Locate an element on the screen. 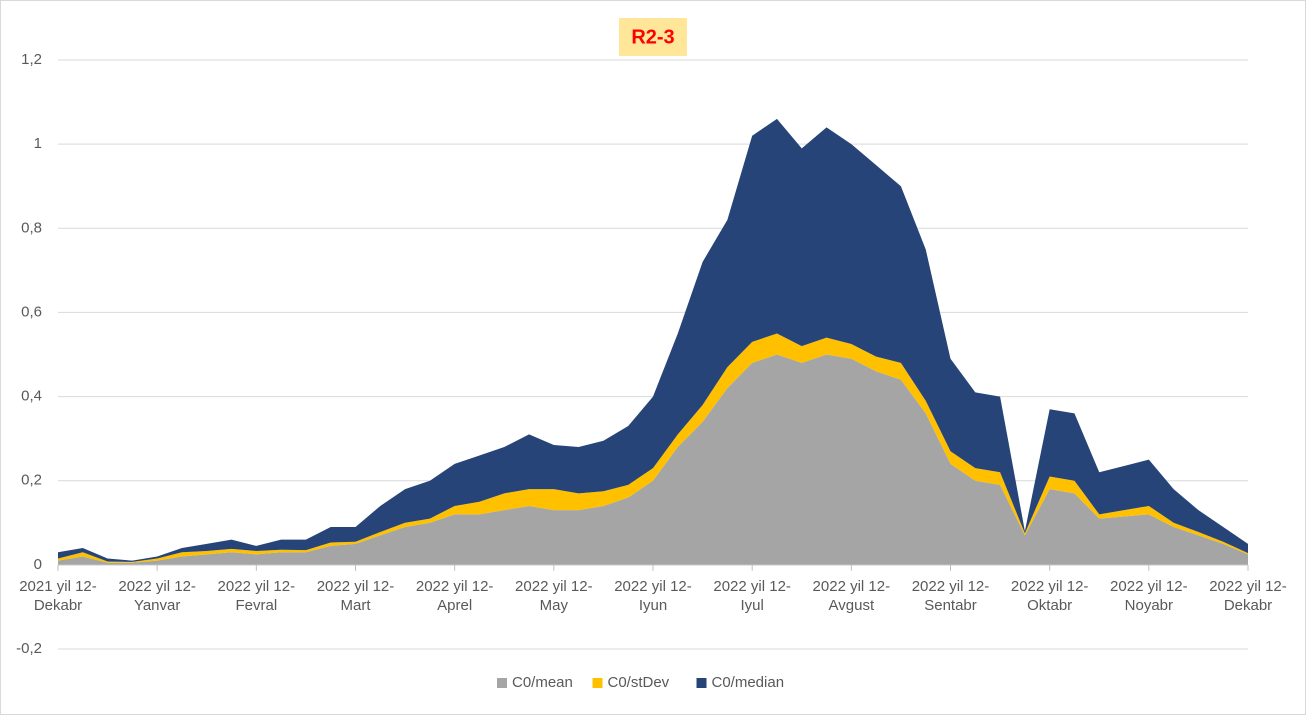 This screenshot has width=1306, height=715. chart-title: R2-3 is located at coordinates (652, 37).